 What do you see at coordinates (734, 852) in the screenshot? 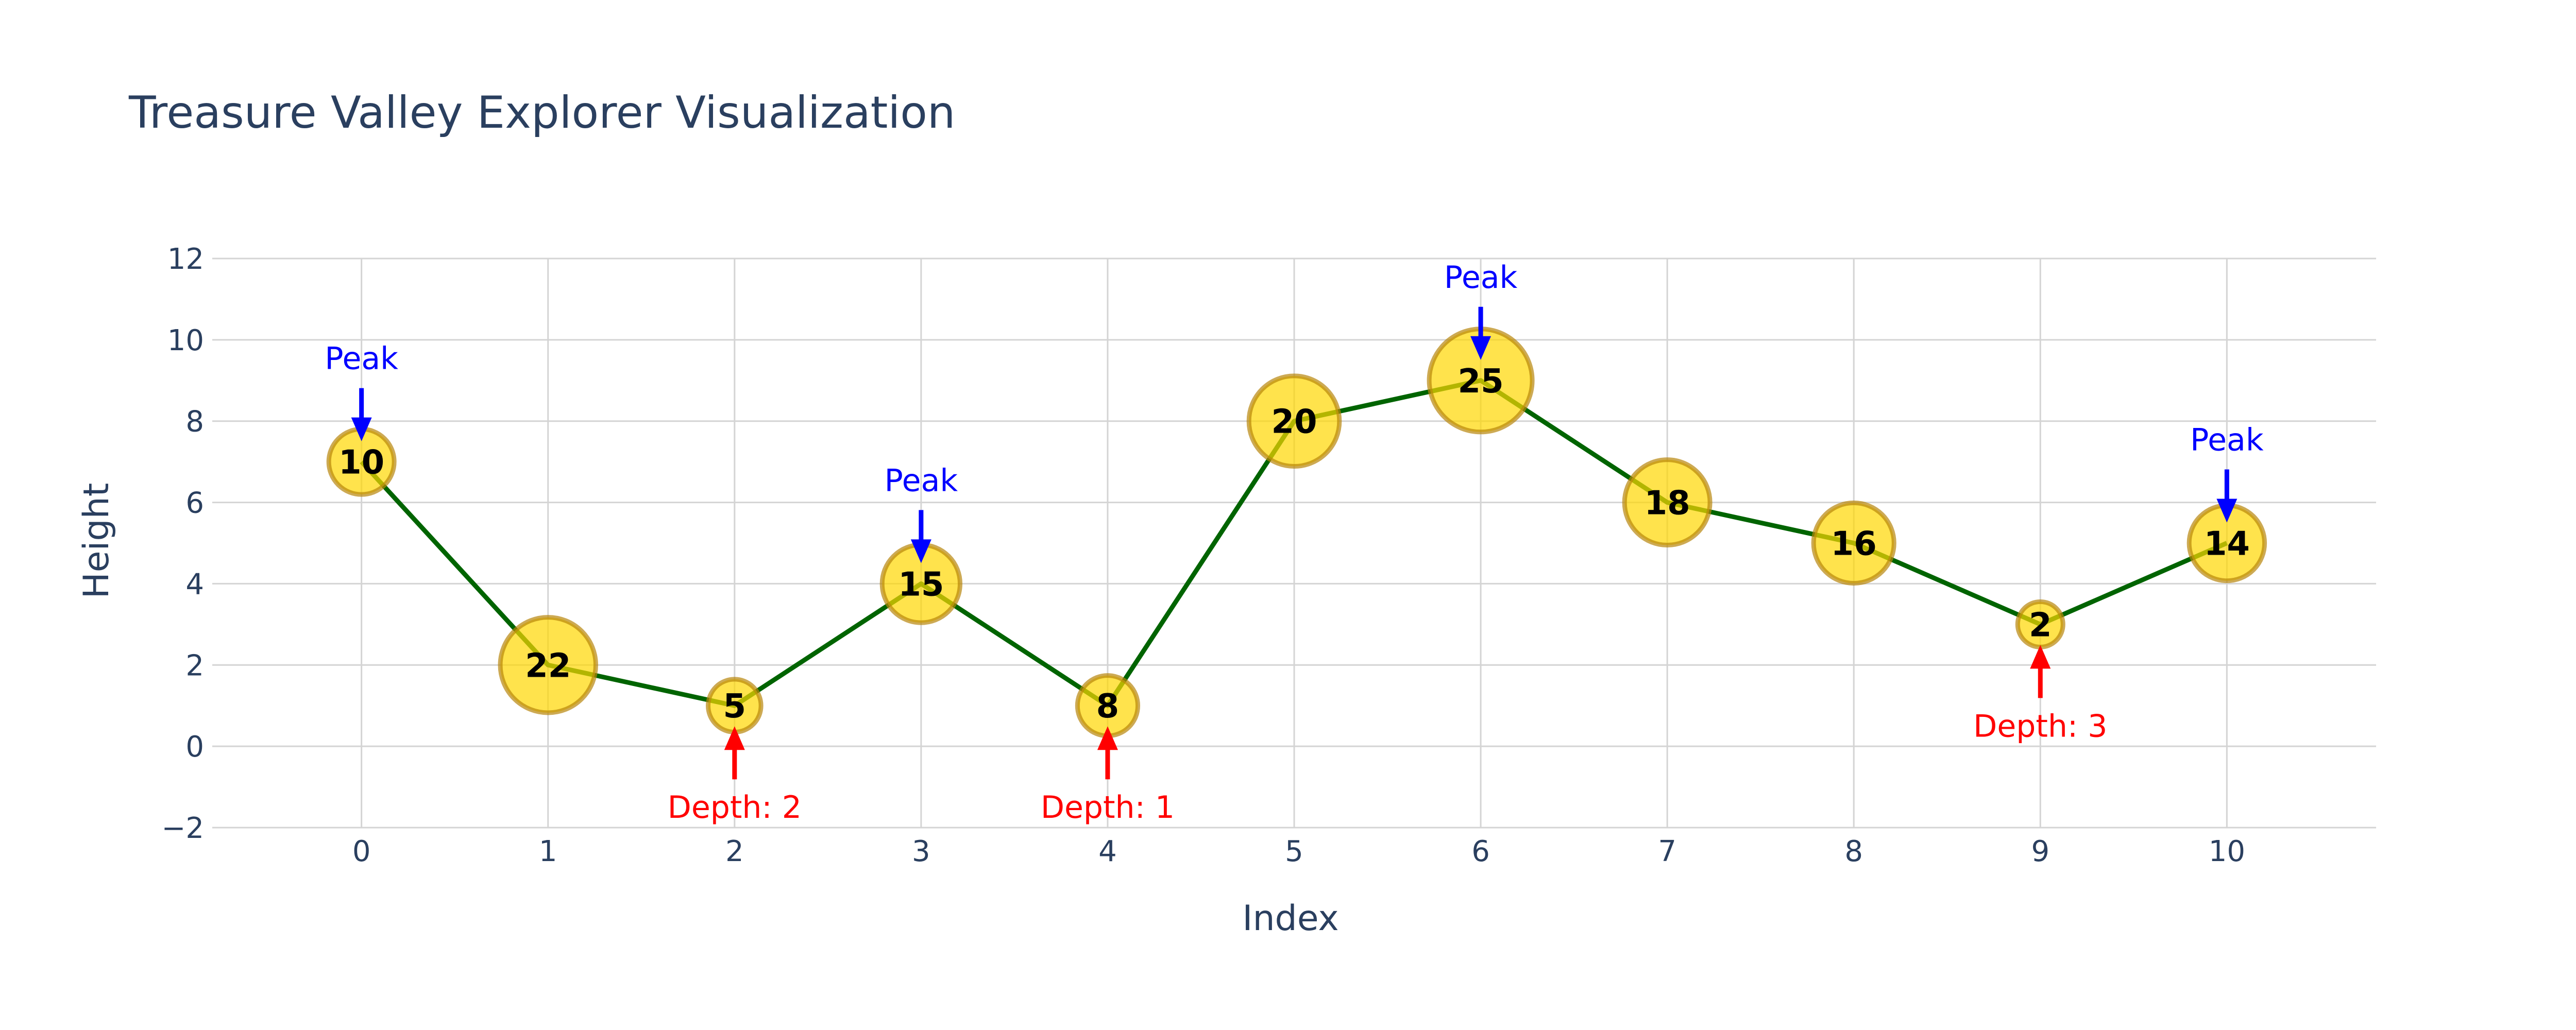
I see `x-tick-label: 2` at bounding box center [734, 852].